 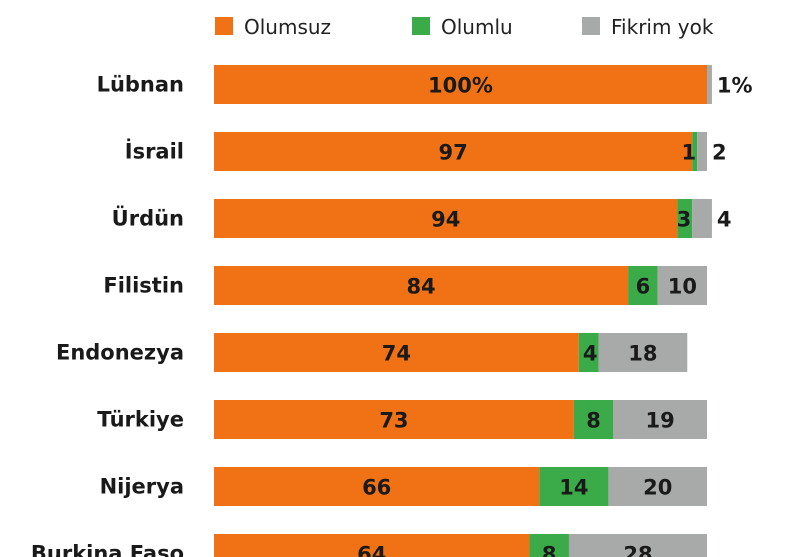 I want to click on value-label-fikrim-yok: 18, so click(x=642, y=354).